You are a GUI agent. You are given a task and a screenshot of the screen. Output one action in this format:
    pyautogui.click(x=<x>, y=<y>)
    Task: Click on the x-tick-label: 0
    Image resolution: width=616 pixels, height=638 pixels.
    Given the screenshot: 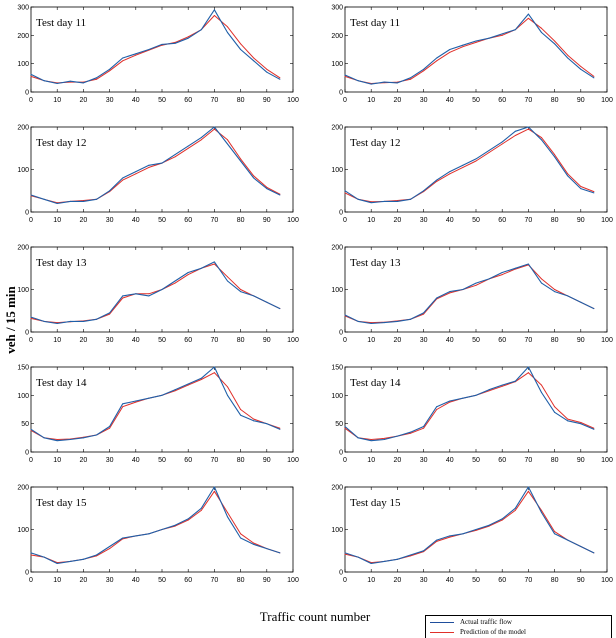 What is the action you would take?
    pyautogui.click(x=345, y=220)
    